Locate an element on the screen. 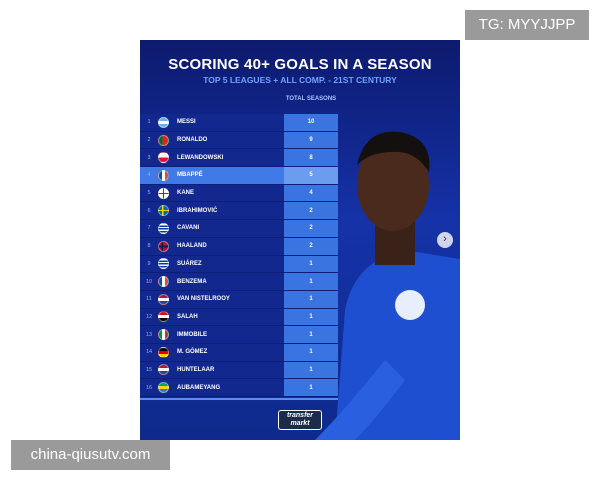 The height and width of the screenshot is (480, 600). table-row: 5 KANE 4 is located at coordinates (239, 193).